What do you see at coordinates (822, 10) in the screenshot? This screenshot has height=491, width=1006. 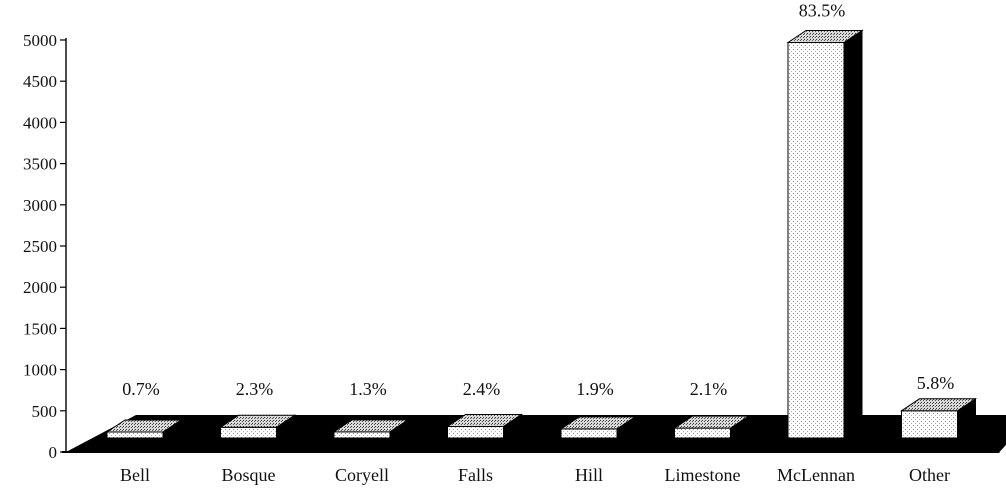 I see `data-label-mclennan: 83.5%` at bounding box center [822, 10].